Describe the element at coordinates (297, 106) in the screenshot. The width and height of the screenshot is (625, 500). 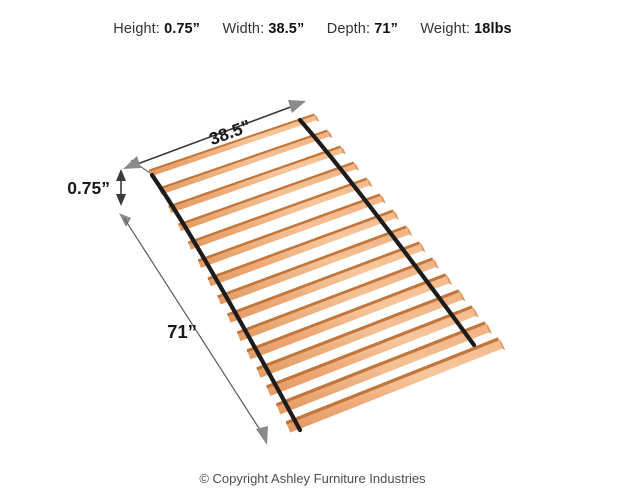
I see `width-arrow-head-right` at that location.